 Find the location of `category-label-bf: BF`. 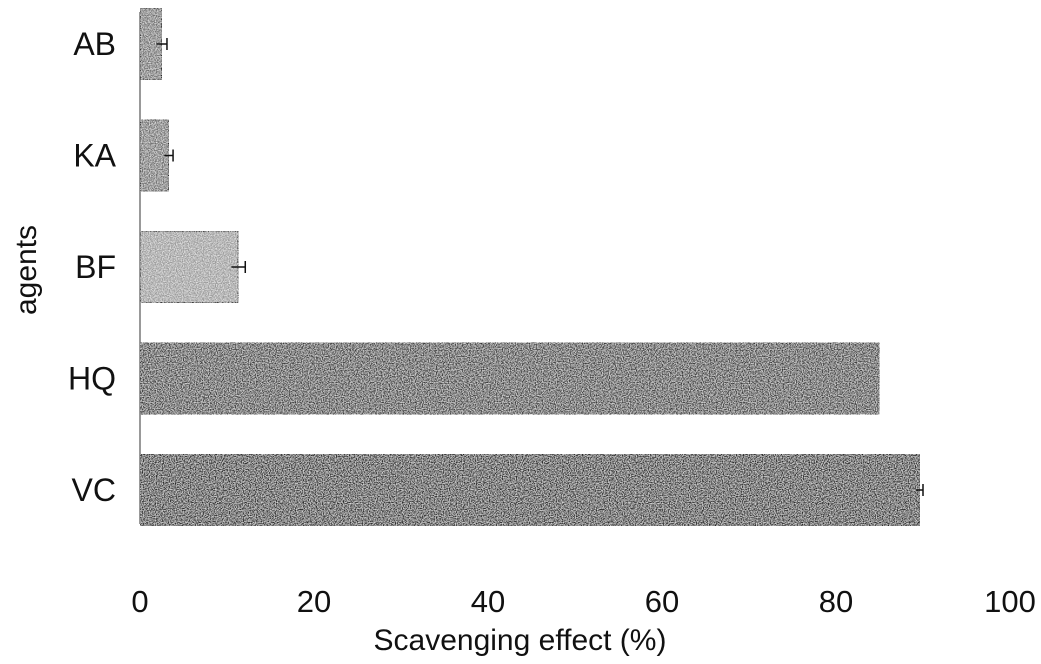

category-label-bf: BF is located at coordinates (95, 267).